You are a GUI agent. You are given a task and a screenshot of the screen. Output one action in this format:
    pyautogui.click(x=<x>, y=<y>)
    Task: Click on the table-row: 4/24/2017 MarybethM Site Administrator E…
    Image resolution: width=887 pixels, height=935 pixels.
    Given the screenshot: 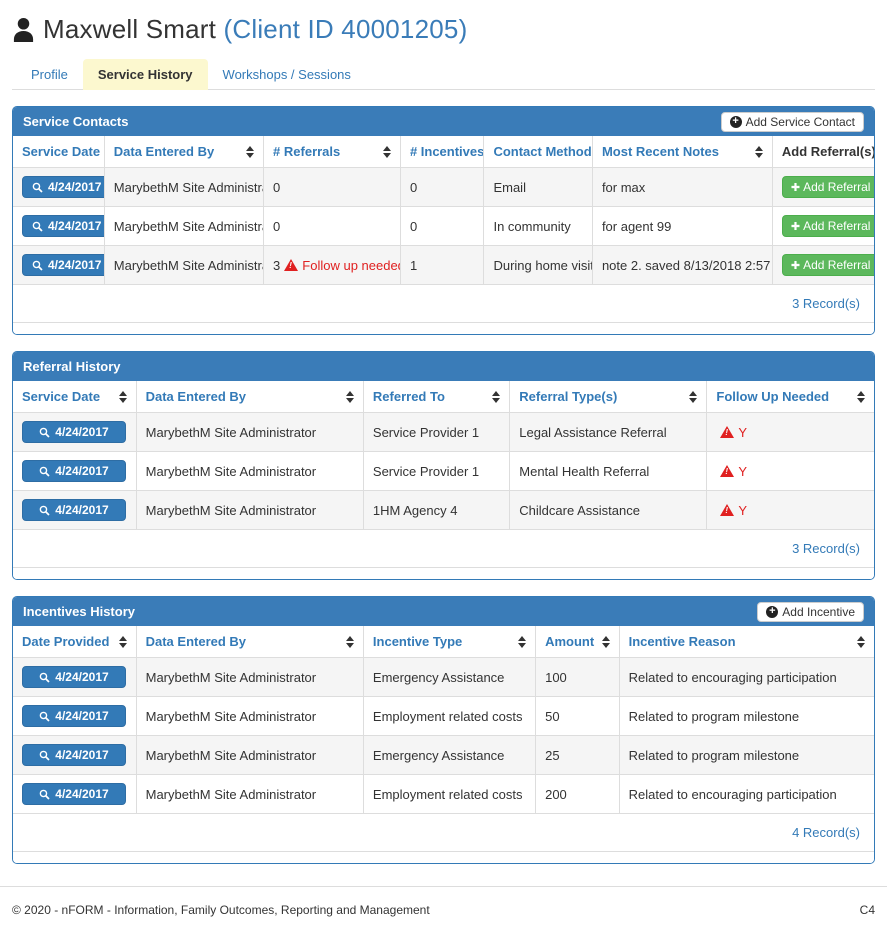 What is the action you would take?
    pyautogui.click(x=443, y=755)
    